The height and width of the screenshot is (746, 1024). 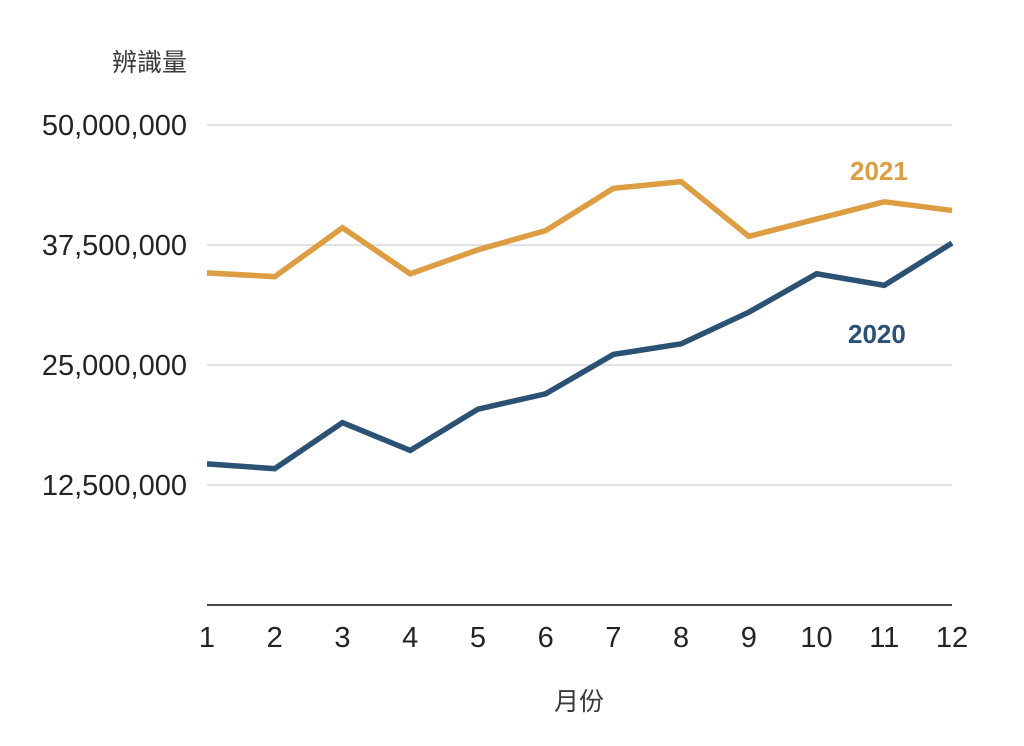 What do you see at coordinates (878, 252) in the screenshot?
I see `series-labels: 2021 2020` at bounding box center [878, 252].